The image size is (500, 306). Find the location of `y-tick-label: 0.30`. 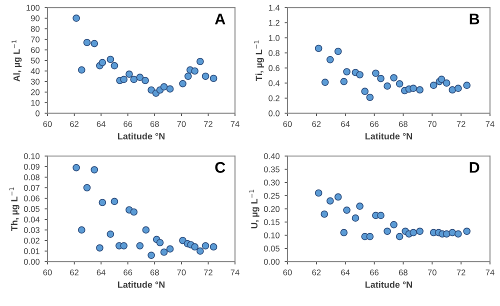

y-tick-label: 0.30 is located at coordinates (272, 183).